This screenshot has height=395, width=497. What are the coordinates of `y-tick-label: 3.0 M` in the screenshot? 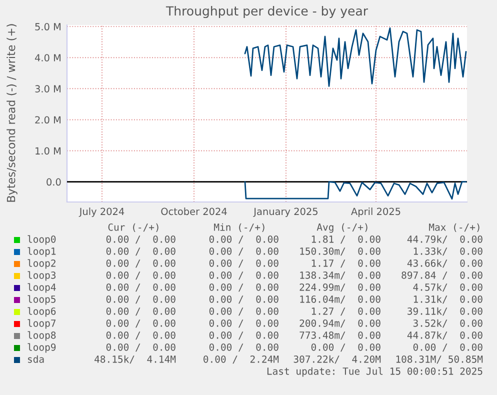 It's located at (47, 88).